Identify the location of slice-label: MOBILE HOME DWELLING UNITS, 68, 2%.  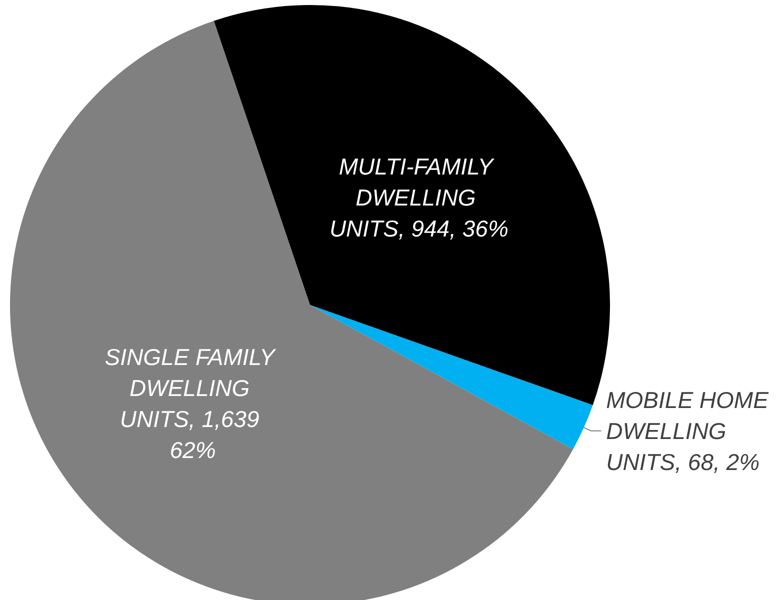
(690, 430).